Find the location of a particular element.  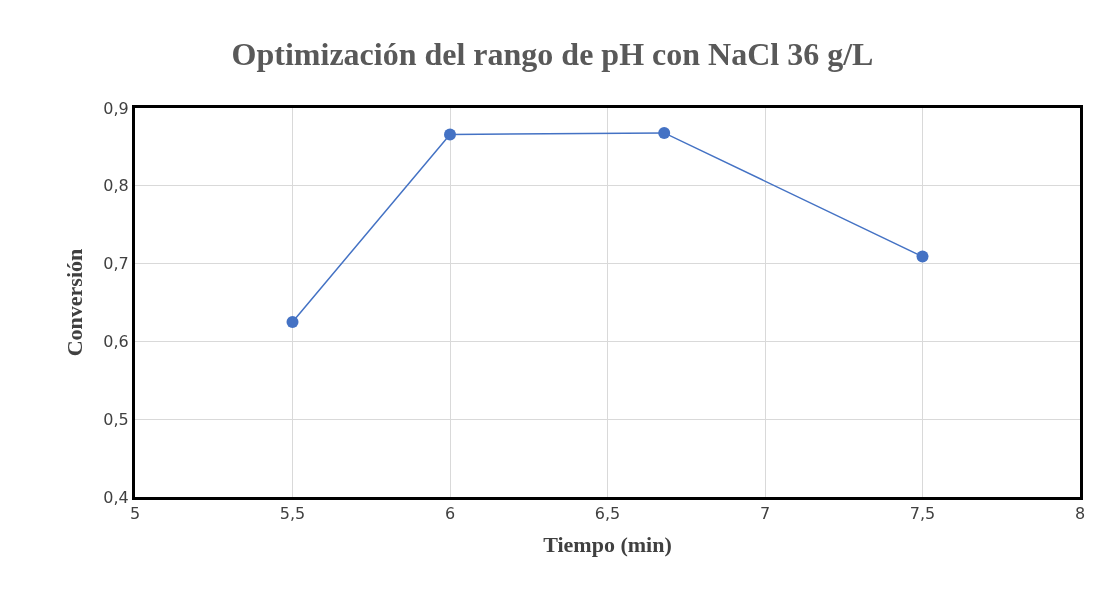

y-tick-label: 0,7 is located at coordinates (116, 264).